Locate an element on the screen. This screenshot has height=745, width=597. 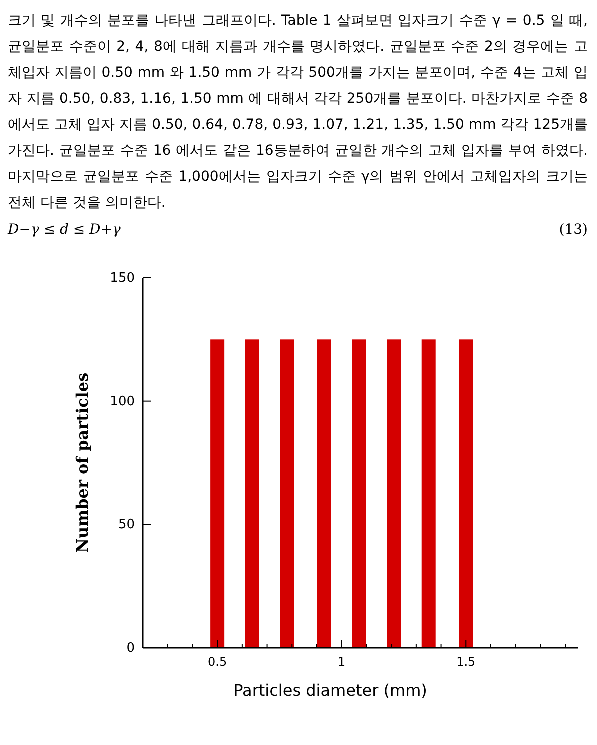
y-tick-label: 150 is located at coordinates (122, 278).